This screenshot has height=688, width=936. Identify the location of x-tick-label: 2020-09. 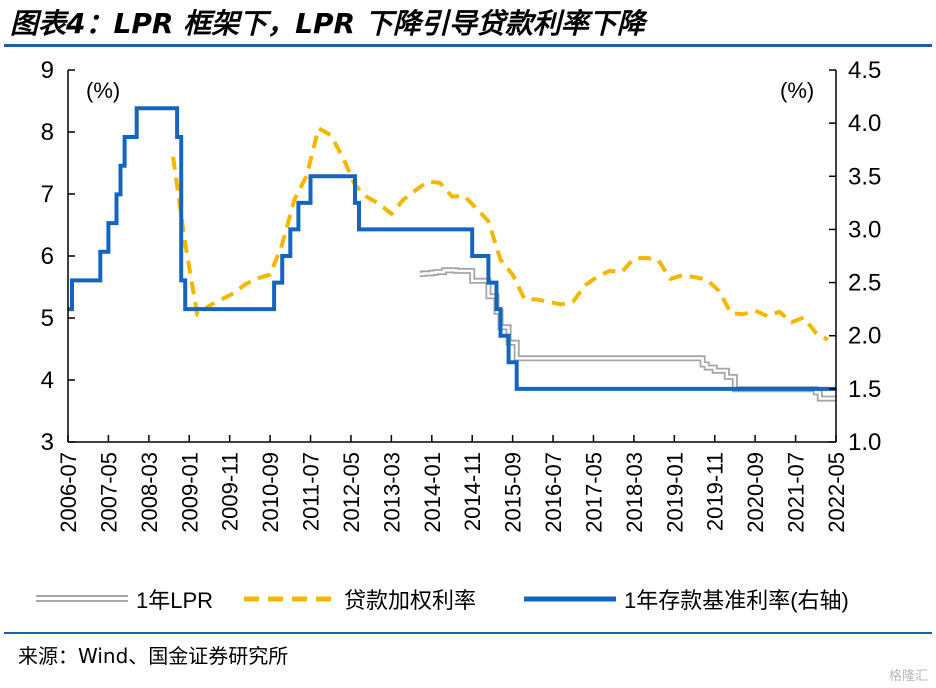
(755, 492).